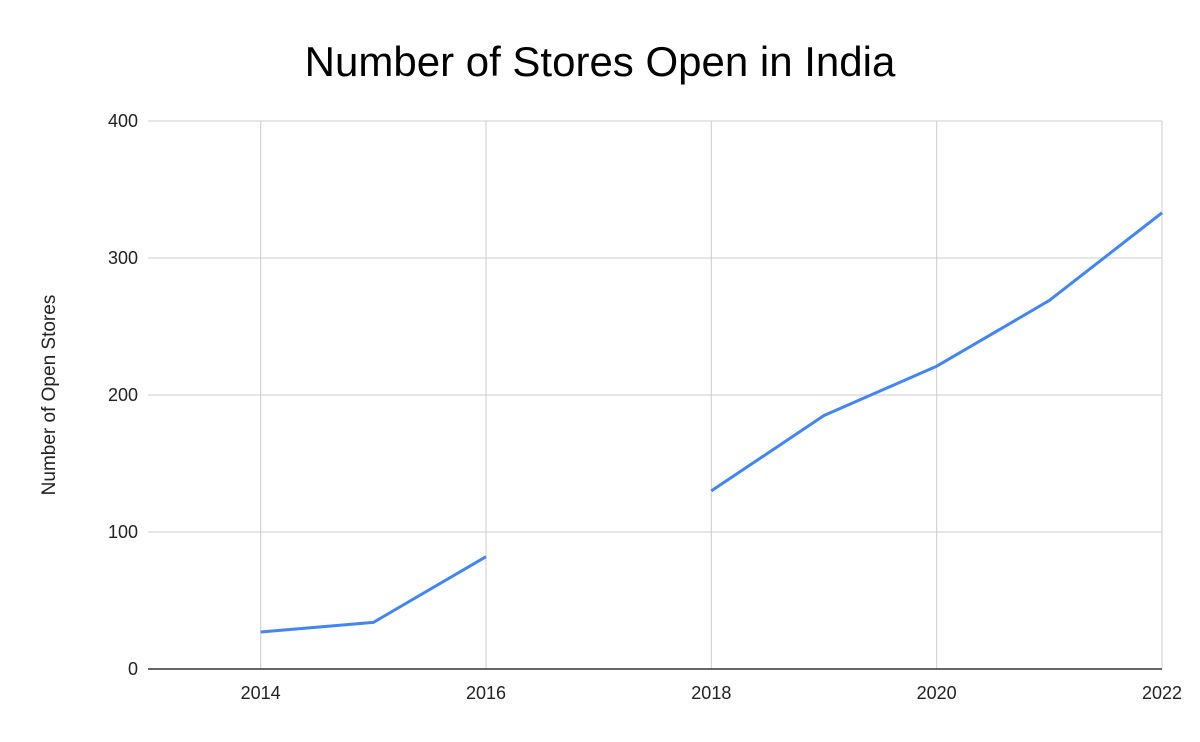 The height and width of the screenshot is (742, 1200). Describe the element at coordinates (600, 61) in the screenshot. I see `chart-title: Number of Stores Open in India` at that location.